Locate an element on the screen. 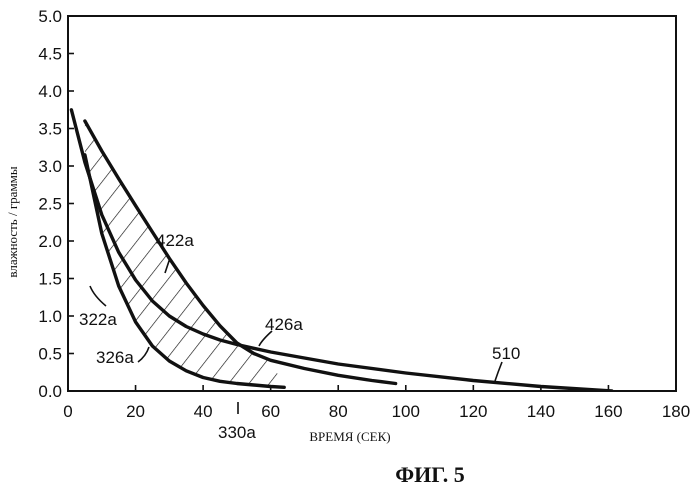 This screenshot has height=490, width=699. y-tick-label: 3.5 is located at coordinates (50, 129).